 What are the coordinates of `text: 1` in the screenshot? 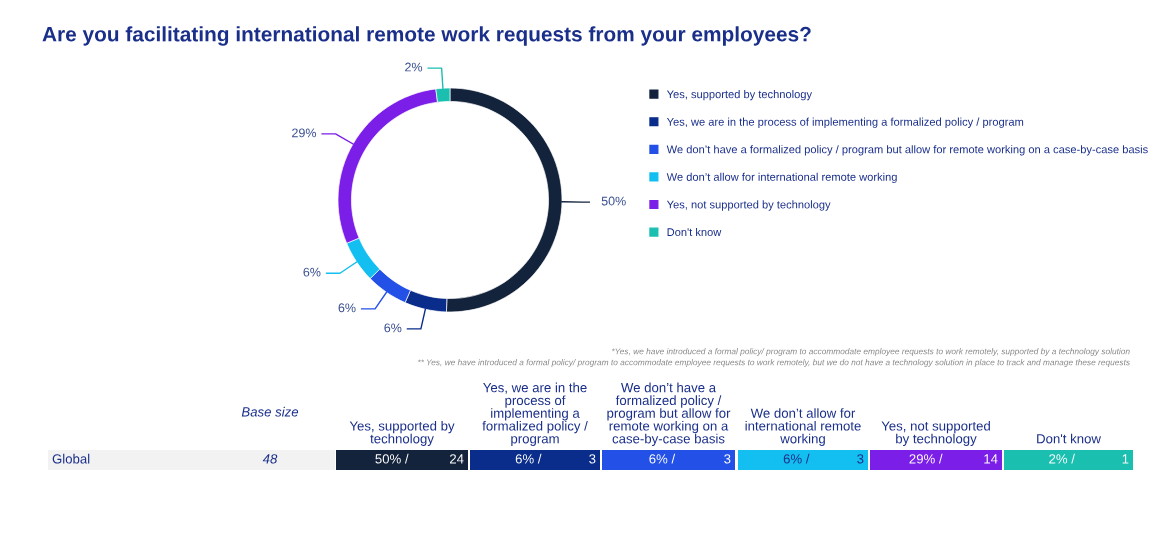 It's located at (1125, 459).